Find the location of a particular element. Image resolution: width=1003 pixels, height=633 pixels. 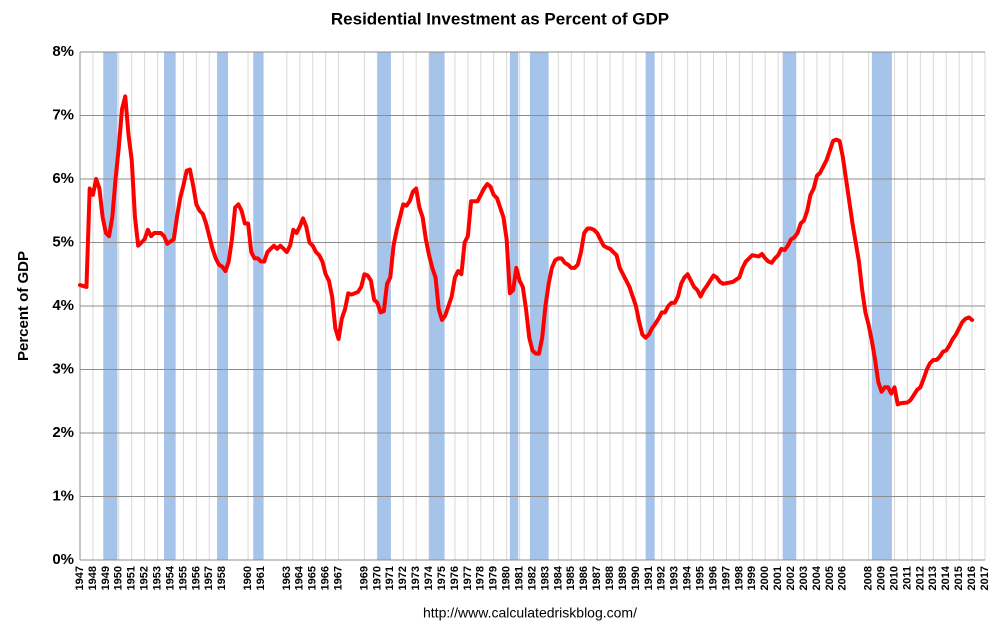

x-tick-label: 2012 is located at coordinates (920, 578).